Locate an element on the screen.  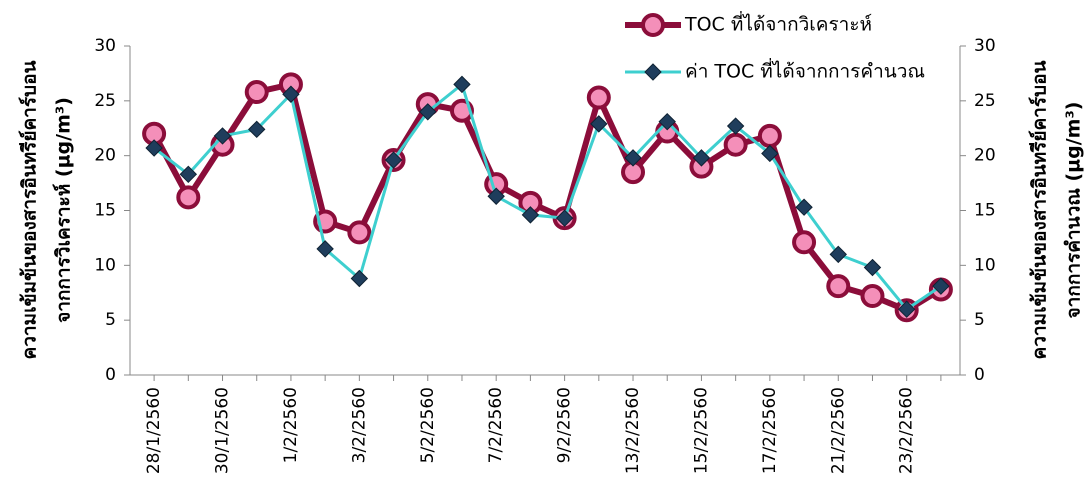
y-tick-label: 15 is located at coordinates (105, 211).